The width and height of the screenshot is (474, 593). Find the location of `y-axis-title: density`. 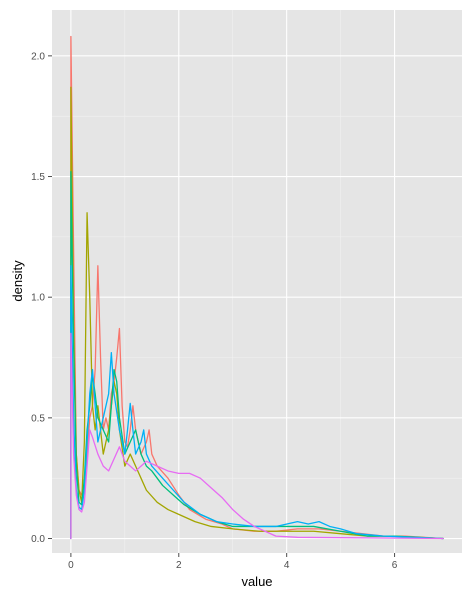

y-axis-title: density is located at coordinates (17, 281).